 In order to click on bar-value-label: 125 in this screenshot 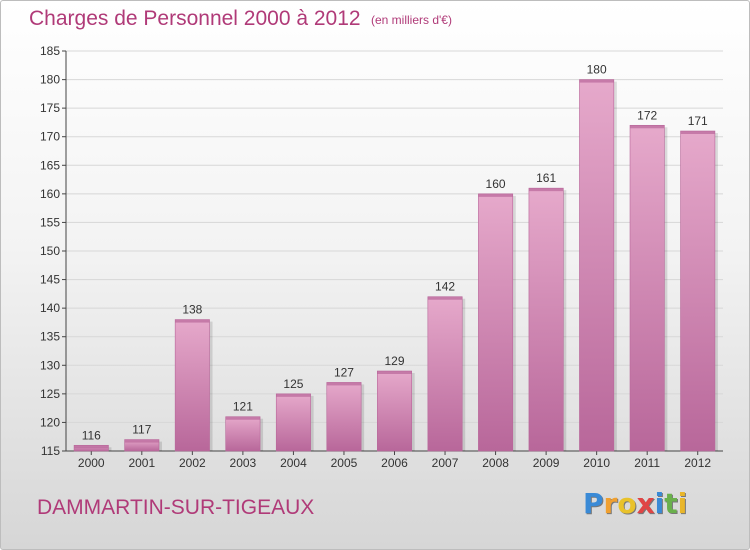, I will do `click(293, 384)`.